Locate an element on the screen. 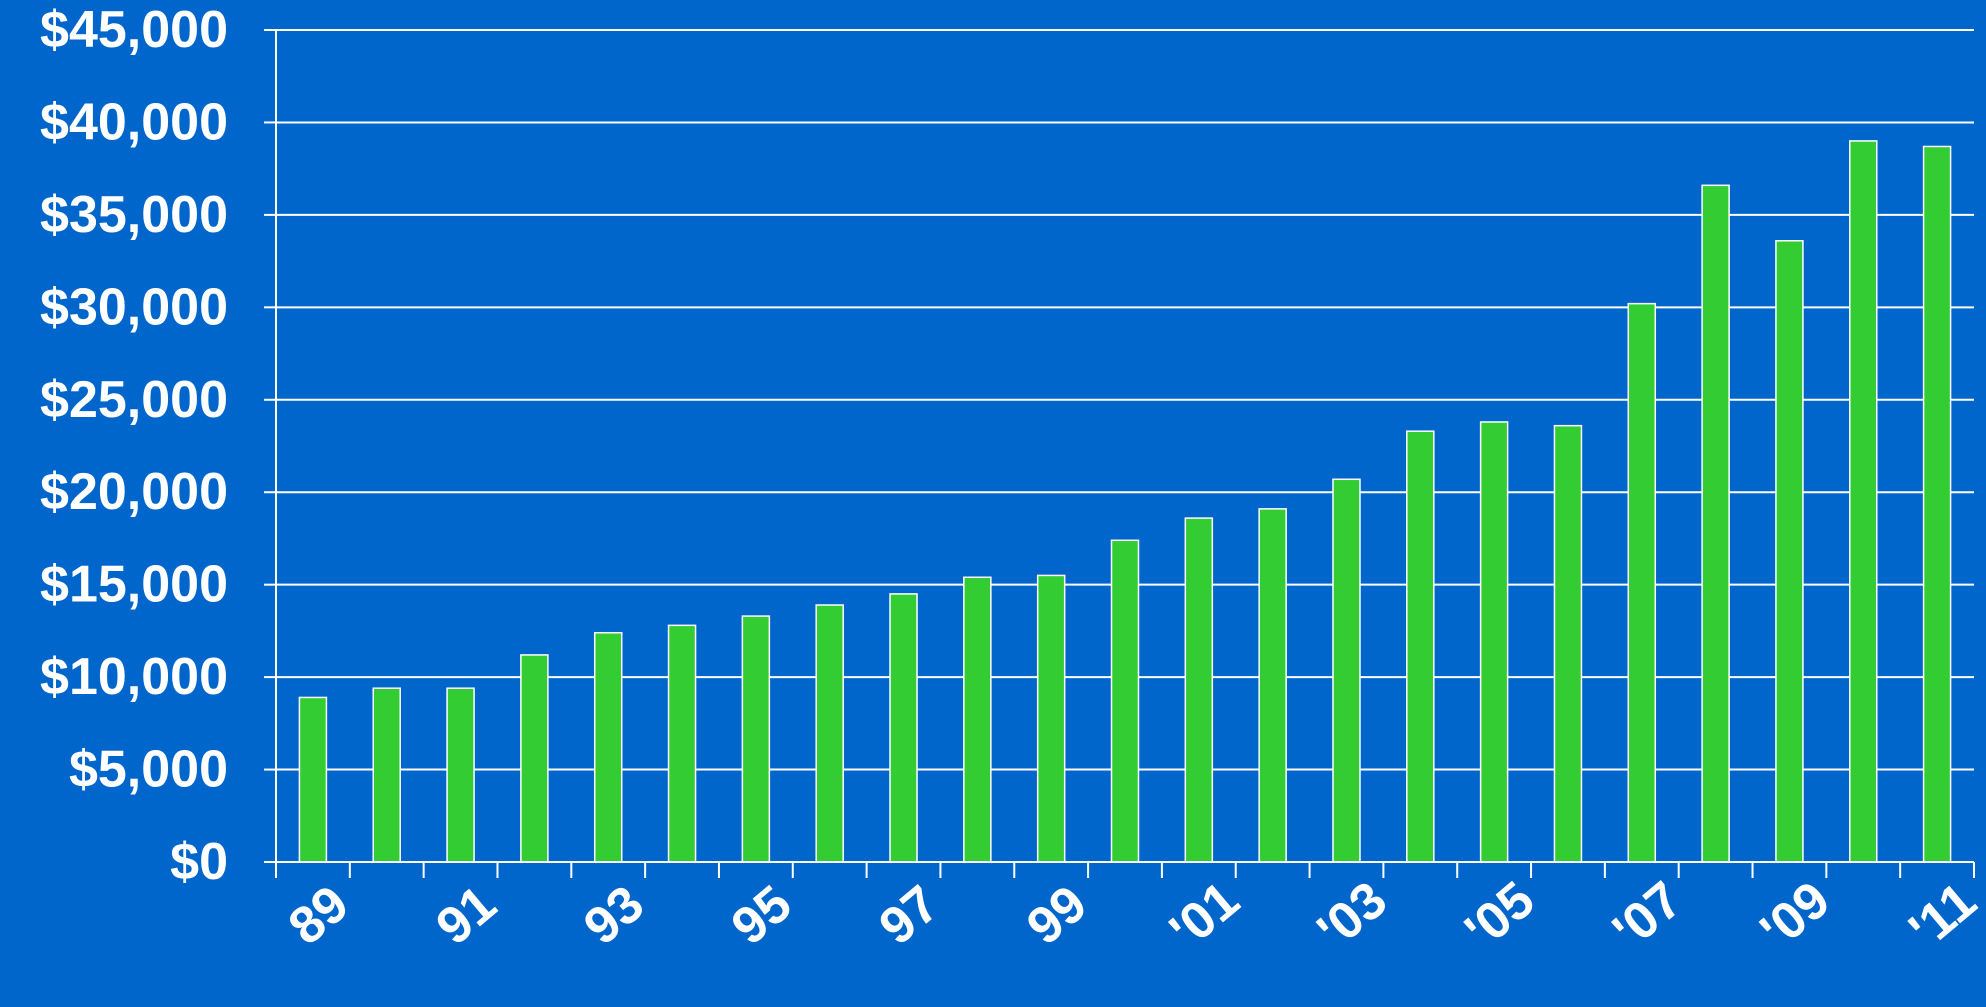 The image size is (1986, 1007). x-tick-label: '03 is located at coordinates (1352, 916).